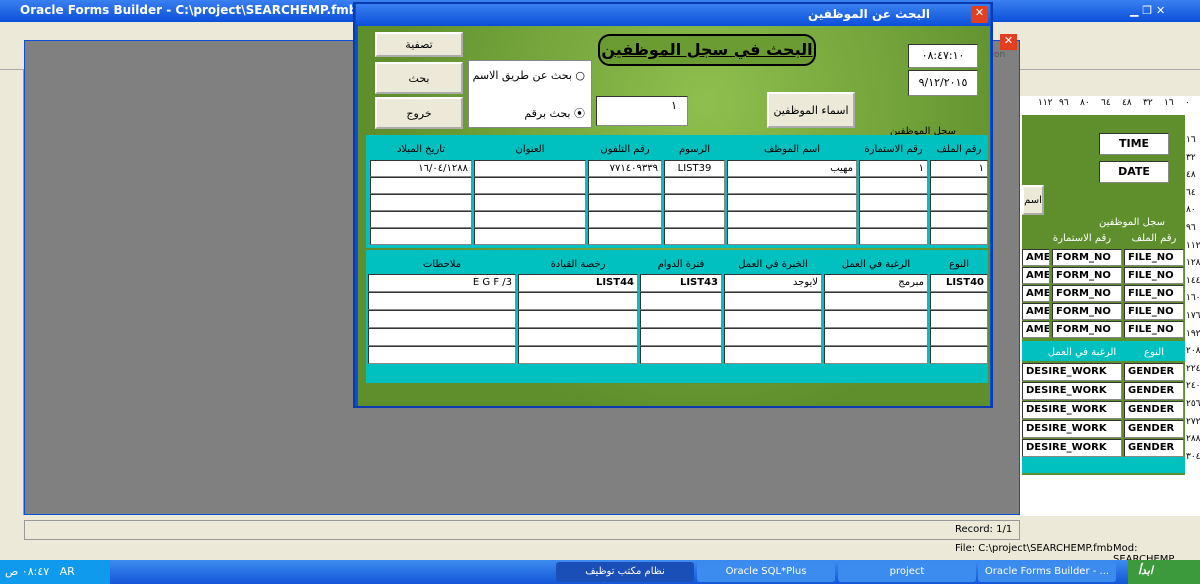  What do you see at coordinates (522, 75) in the screenshot?
I see `radio-name-label: بحث عن طريق الاسم` at bounding box center [522, 75].